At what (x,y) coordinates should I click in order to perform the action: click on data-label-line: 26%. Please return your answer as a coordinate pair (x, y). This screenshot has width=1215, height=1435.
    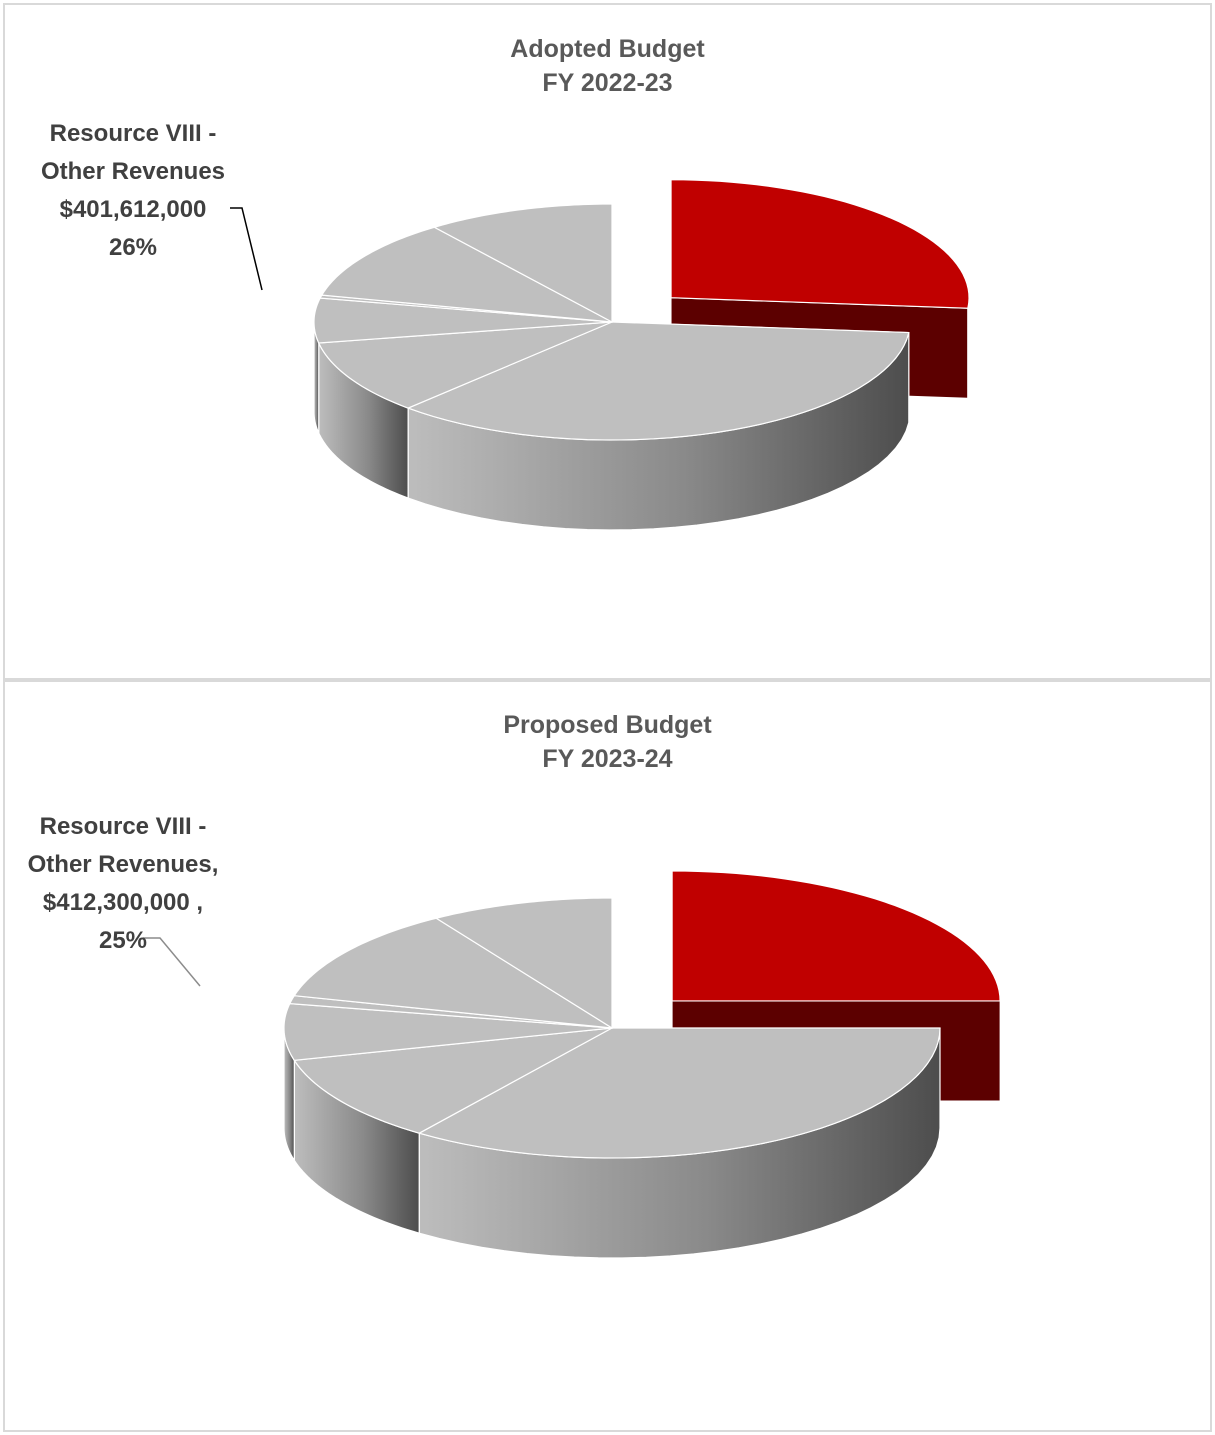
    Looking at the image, I should click on (133, 247).